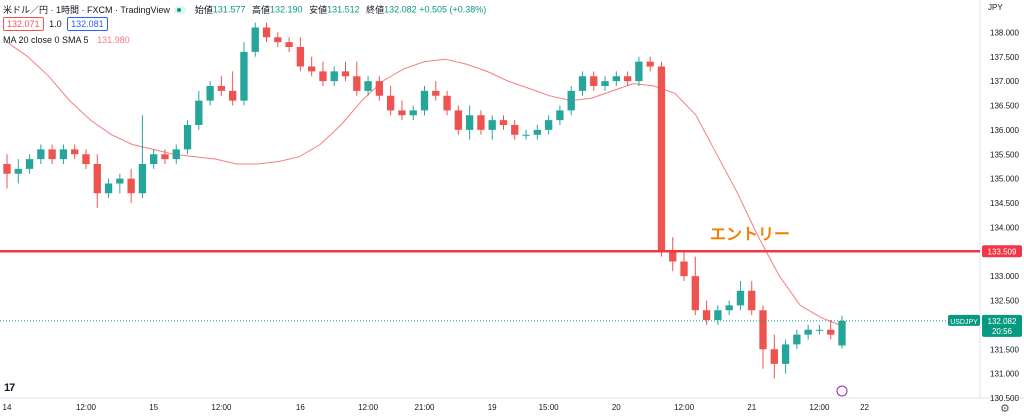 The height and width of the screenshot is (416, 1024). Describe the element at coordinates (1002, 251) in the screenshot. I see `entry-price-tag` at that location.